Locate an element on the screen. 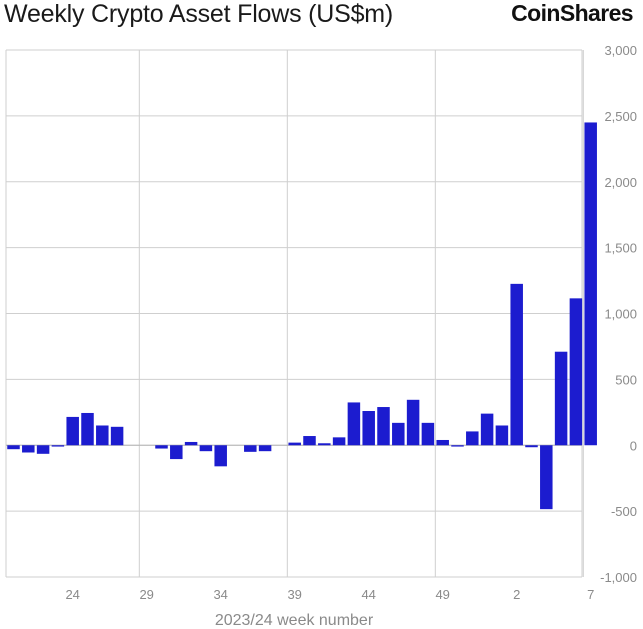 The width and height of the screenshot is (643, 629). y-tick-label: 500 is located at coordinates (626, 379).